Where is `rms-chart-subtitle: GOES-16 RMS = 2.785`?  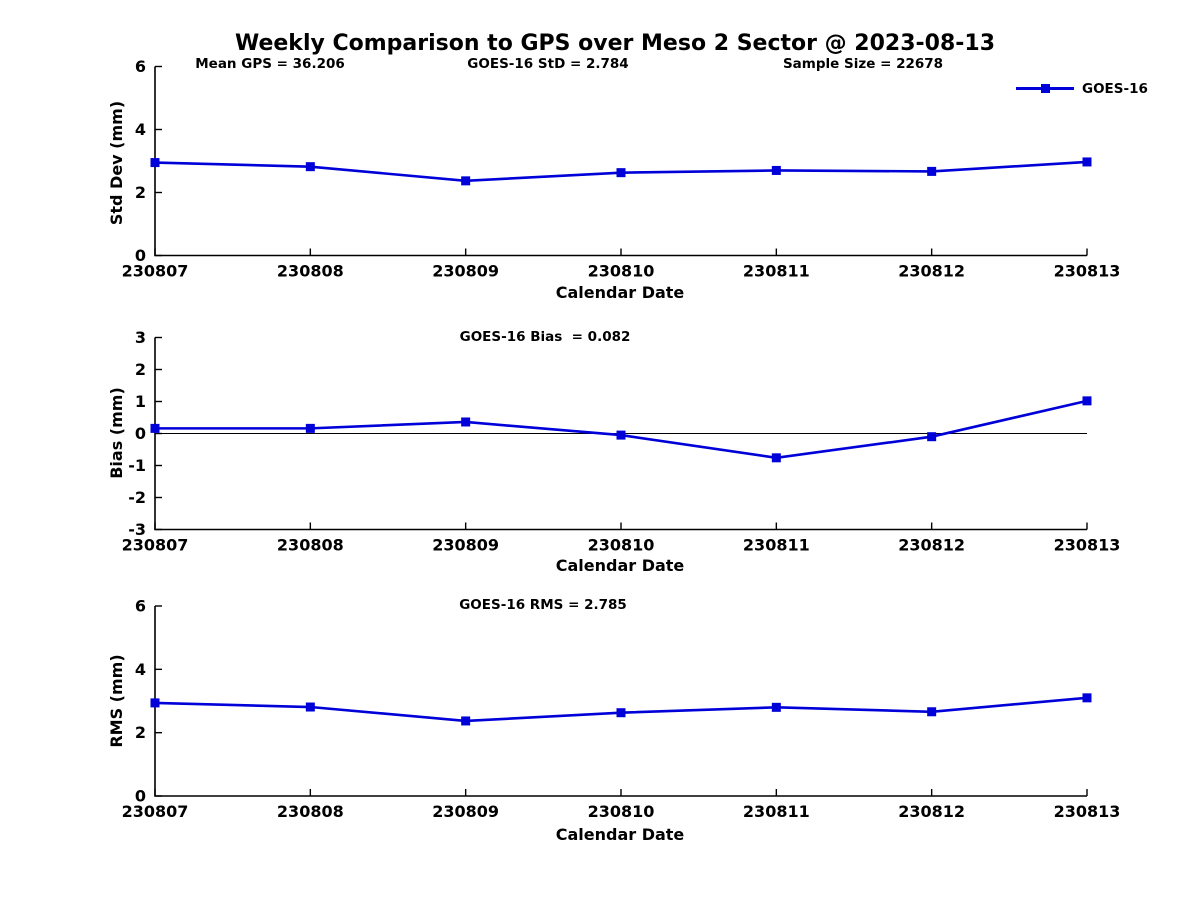
rms-chart-subtitle: GOES-16 RMS = 2.785 is located at coordinates (543, 605).